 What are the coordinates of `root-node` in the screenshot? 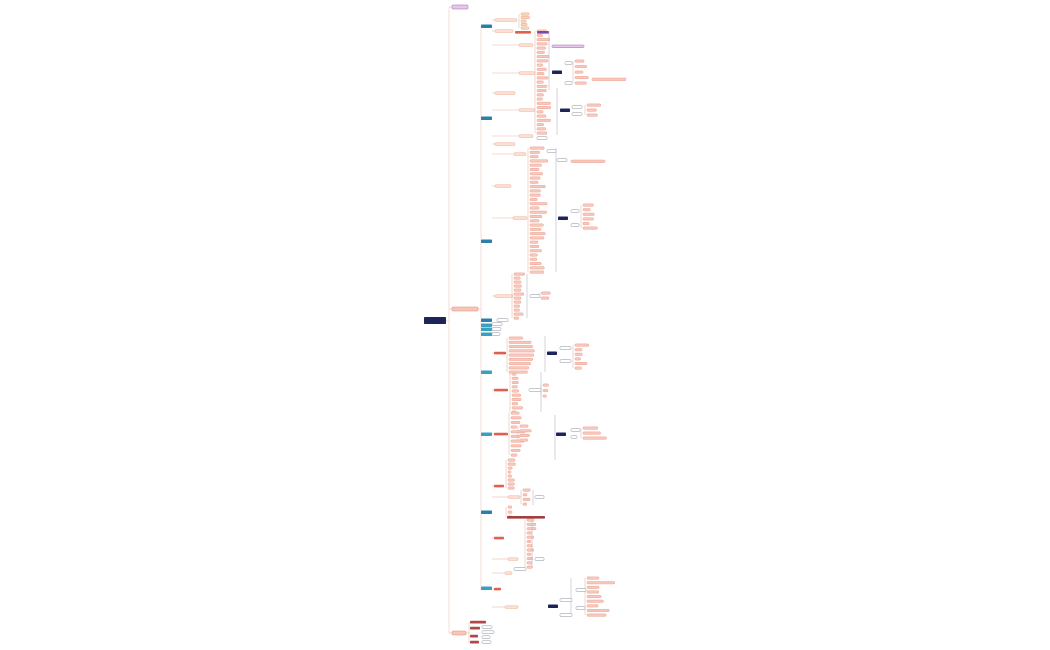 It's located at (435, 320).